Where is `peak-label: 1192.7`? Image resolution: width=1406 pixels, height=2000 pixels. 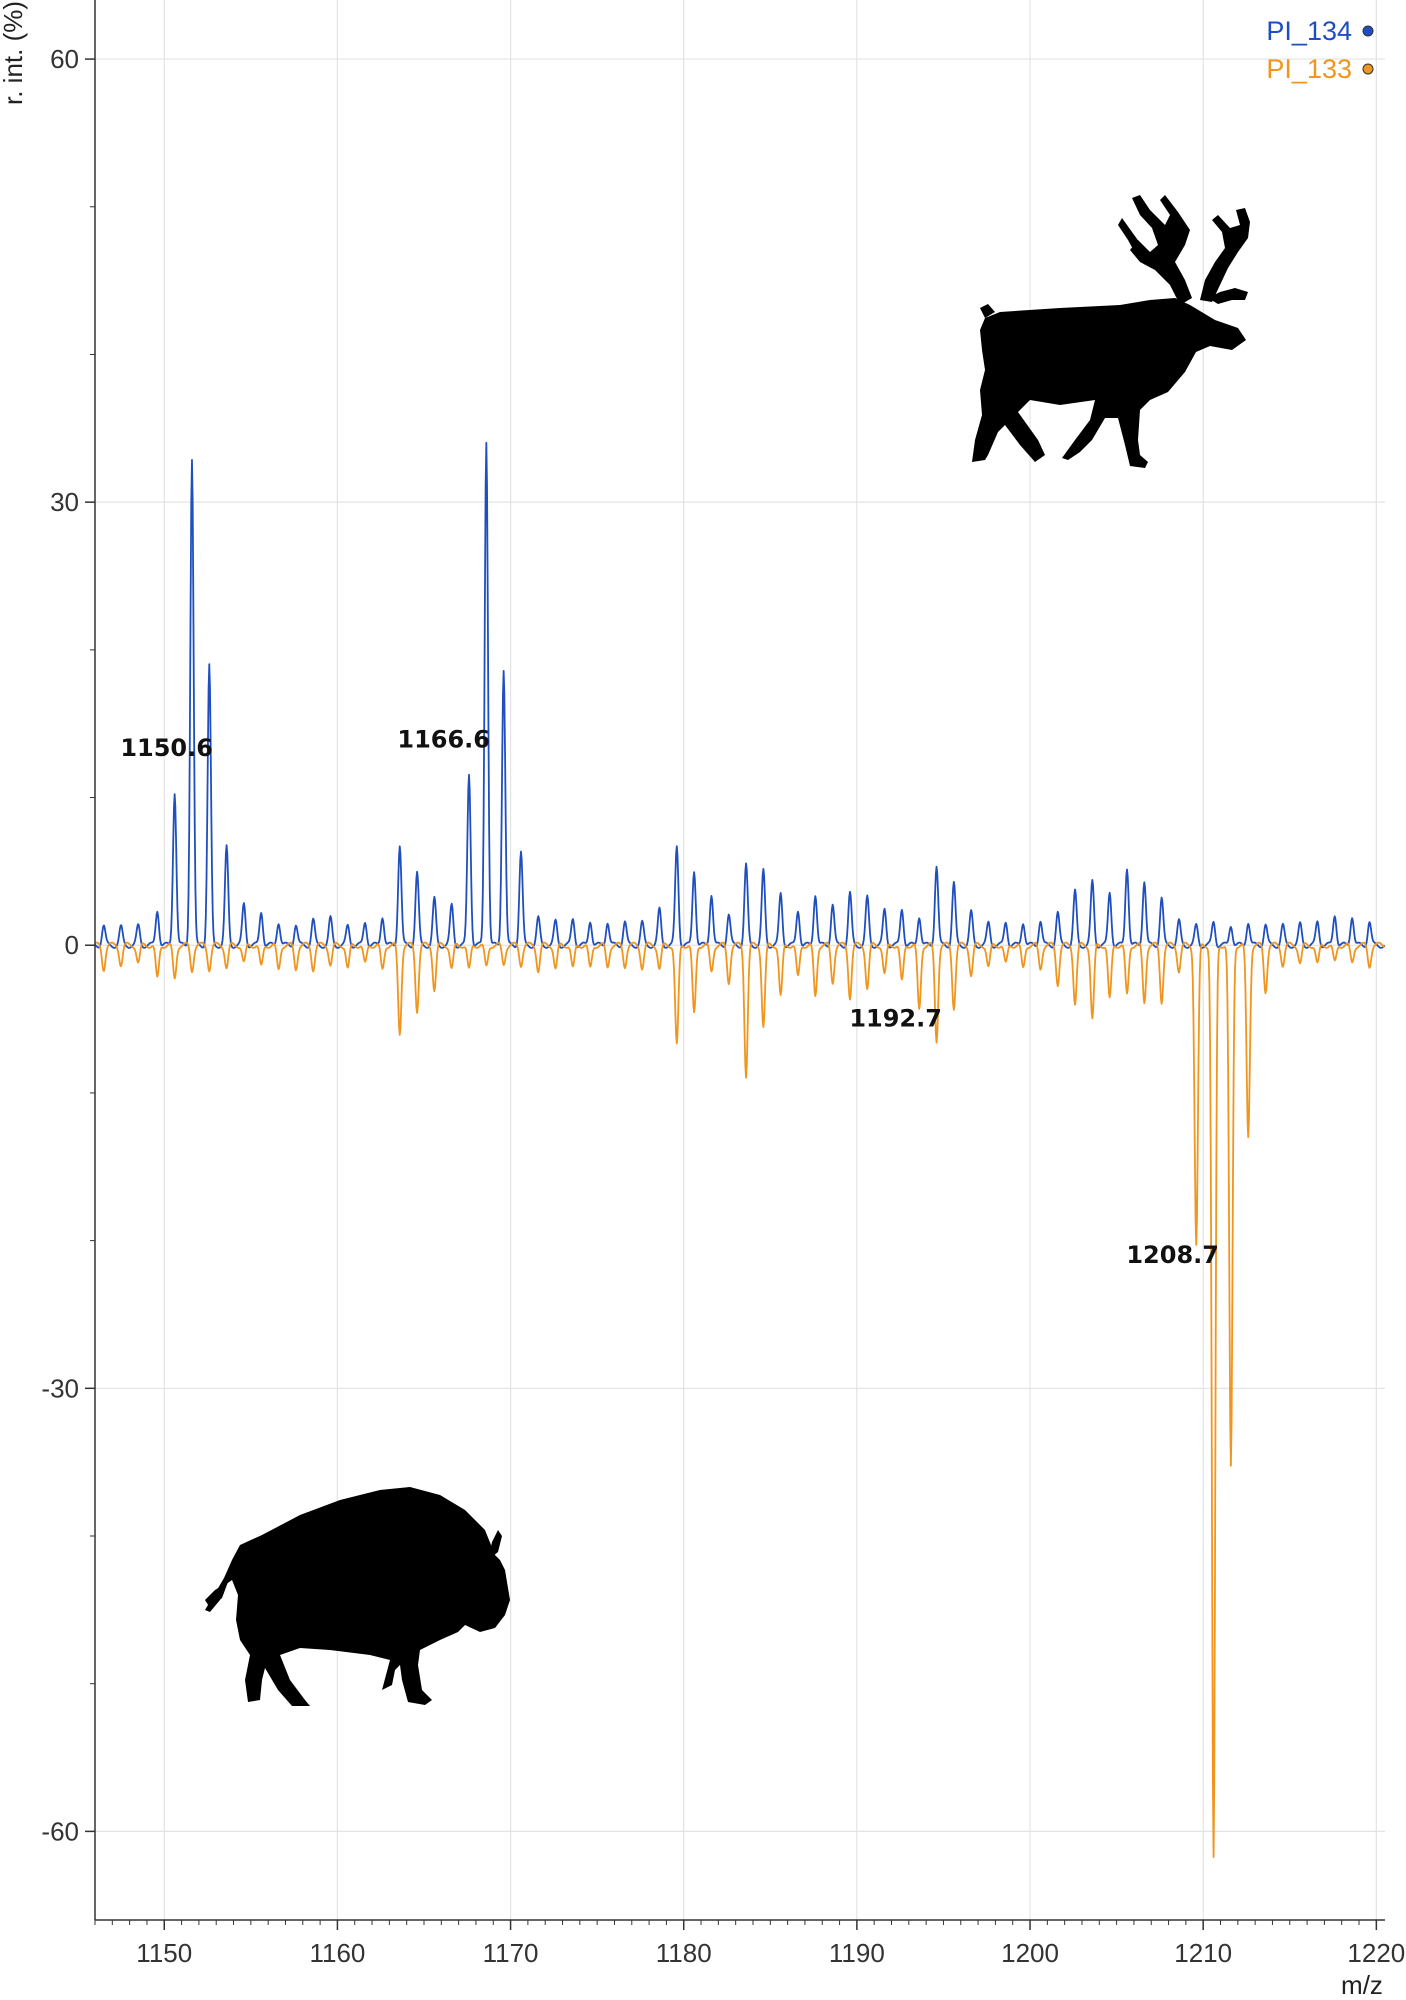 peak-label: 1192.7 is located at coordinates (895, 1018).